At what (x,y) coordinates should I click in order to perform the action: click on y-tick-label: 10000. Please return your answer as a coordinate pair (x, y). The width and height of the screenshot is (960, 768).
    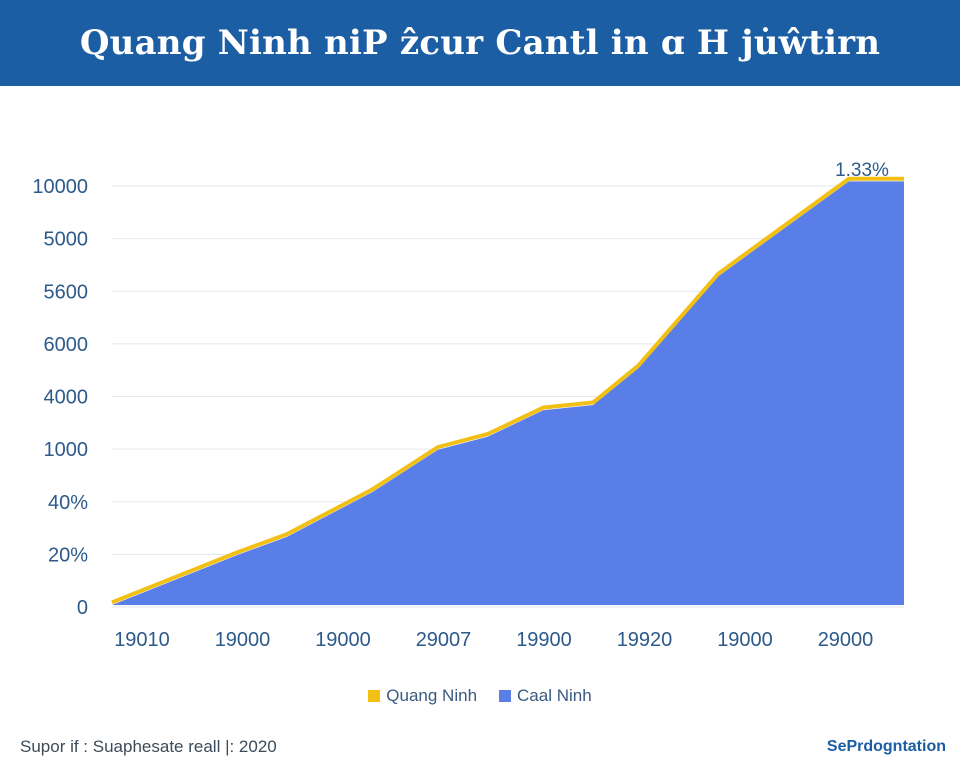
    Looking at the image, I should click on (60, 187).